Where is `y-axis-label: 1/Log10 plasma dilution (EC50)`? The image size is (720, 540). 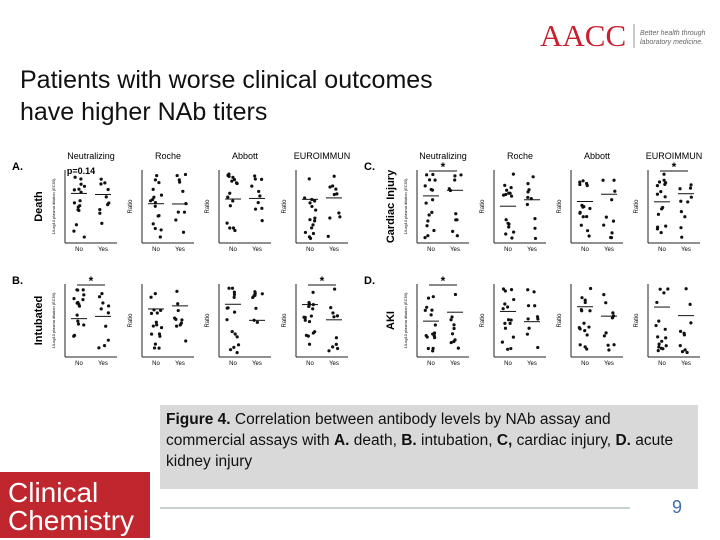
y-axis-label: 1/Log10 plasma dilution (EC50) is located at coordinates (53, 206).